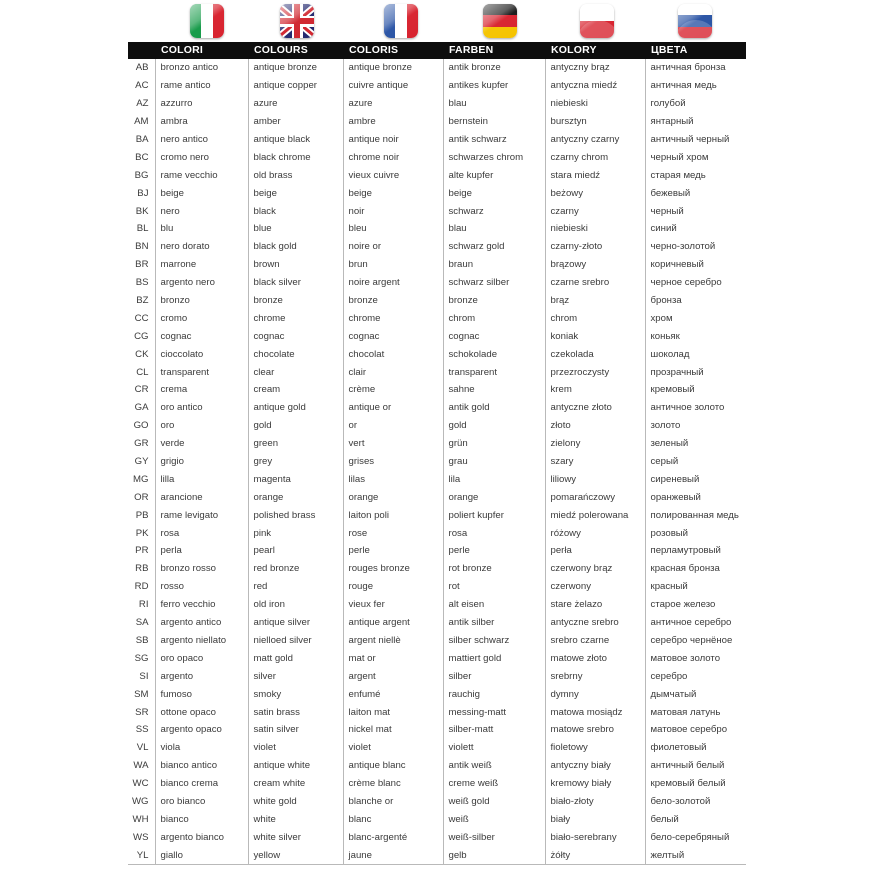 Image resolution: width=875 pixels, height=875 pixels. What do you see at coordinates (201, 801) in the screenshot?
I see `color-name-cell: oro bianco` at bounding box center [201, 801].